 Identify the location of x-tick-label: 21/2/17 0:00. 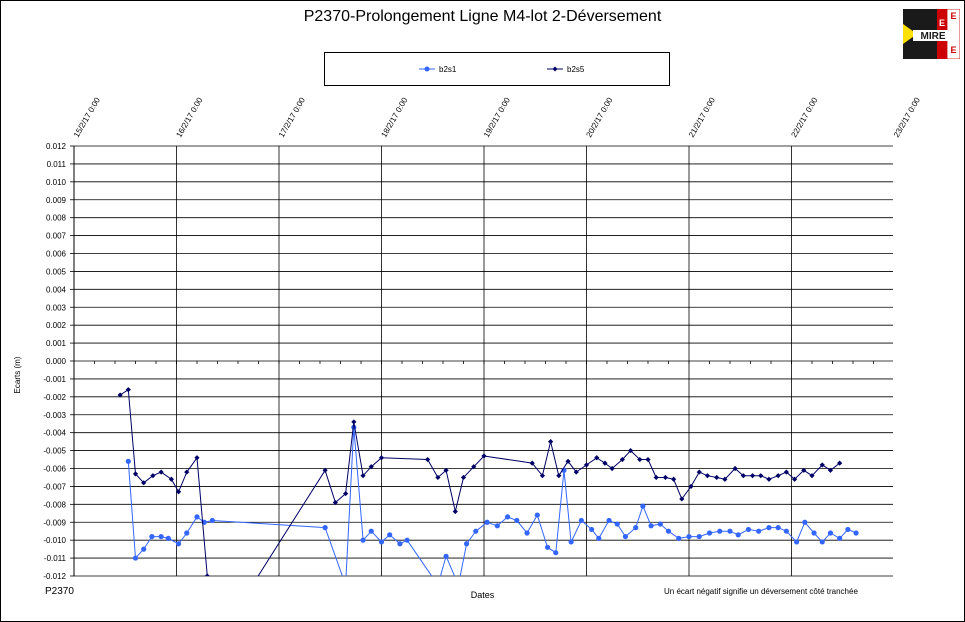
(702, 117).